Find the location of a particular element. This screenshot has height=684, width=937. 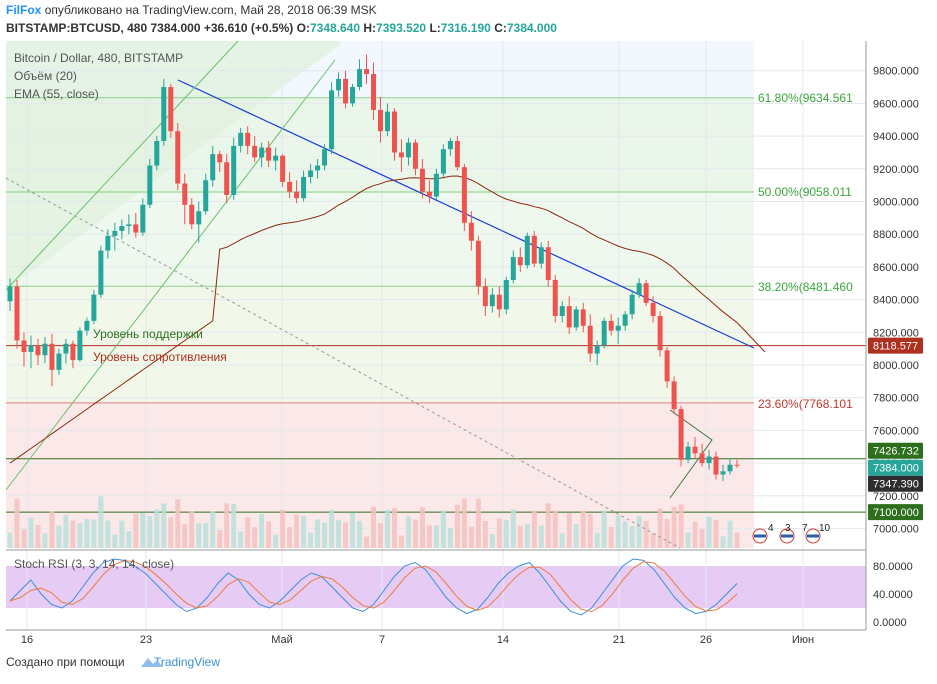

price-badge-text: 8118.577 is located at coordinates (895, 347).